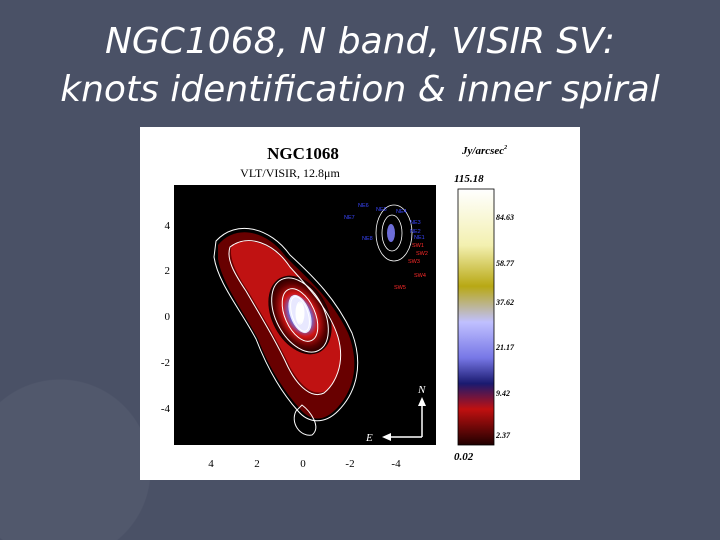  I want to click on x-tick-label: -4, so click(396, 464).